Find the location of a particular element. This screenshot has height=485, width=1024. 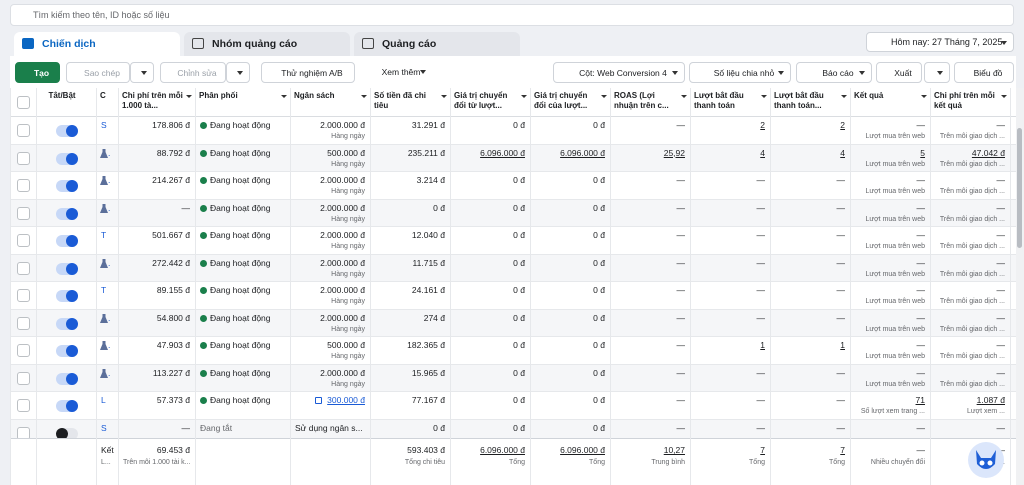

toolbar-button: Chỉnh sửa is located at coordinates (193, 72).